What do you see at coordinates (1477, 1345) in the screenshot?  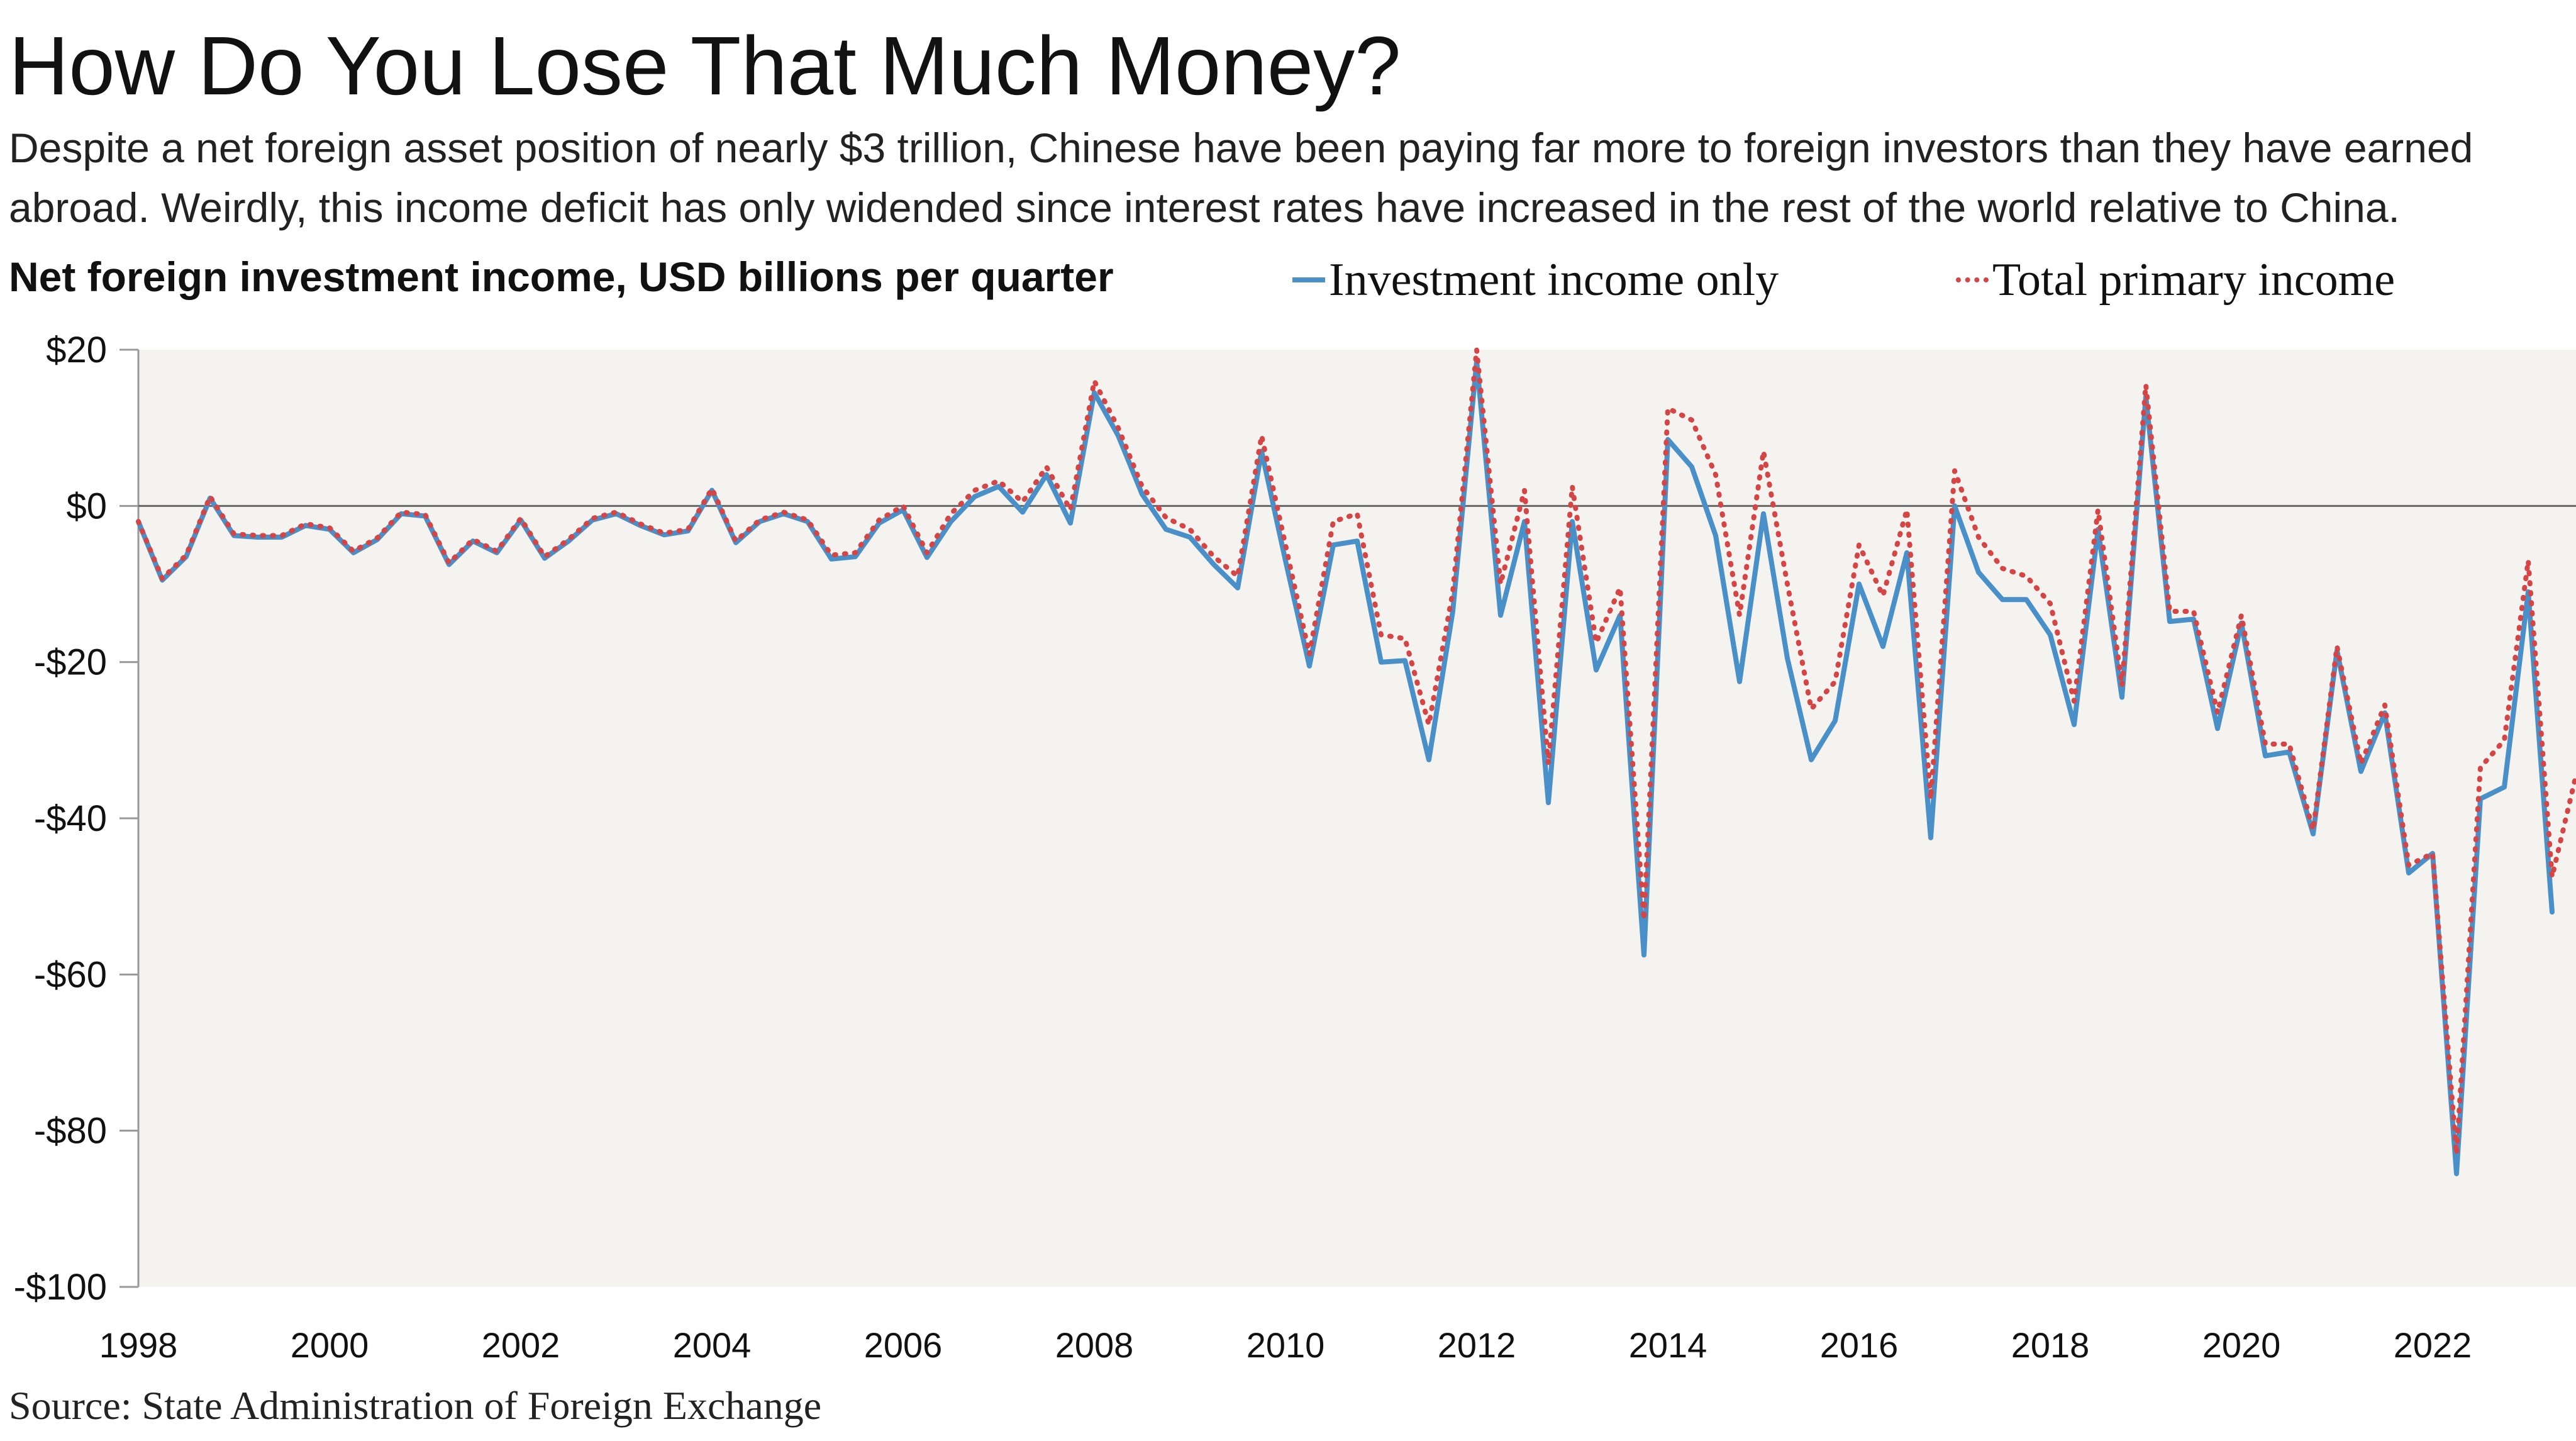 I see `x-tick-label: 2012` at bounding box center [1477, 1345].